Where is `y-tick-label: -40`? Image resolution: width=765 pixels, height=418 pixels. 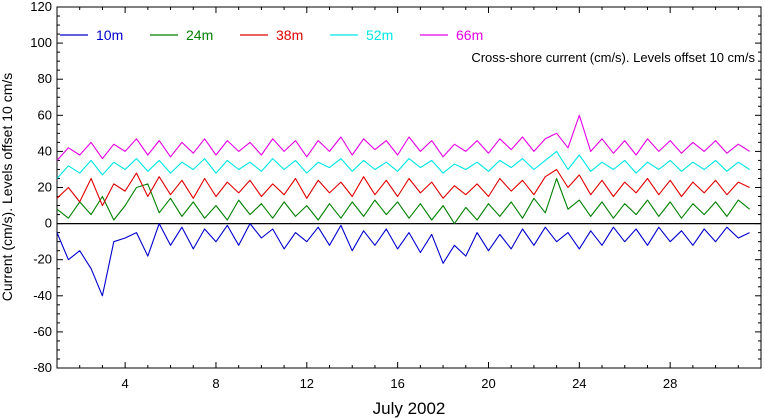 y-tick-label: -40 is located at coordinates (42, 295).